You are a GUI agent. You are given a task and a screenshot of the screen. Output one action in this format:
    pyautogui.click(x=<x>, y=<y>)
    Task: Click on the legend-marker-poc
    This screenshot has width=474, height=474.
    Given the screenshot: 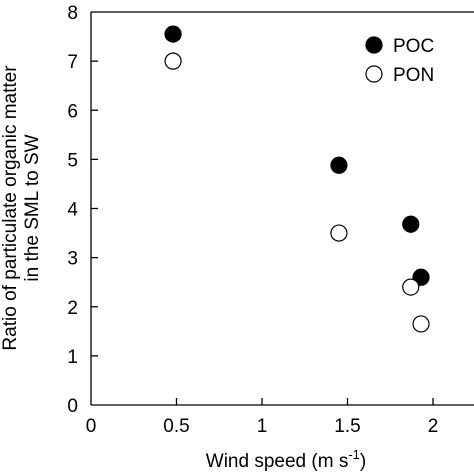 What is the action you would take?
    pyautogui.click(x=374, y=45)
    